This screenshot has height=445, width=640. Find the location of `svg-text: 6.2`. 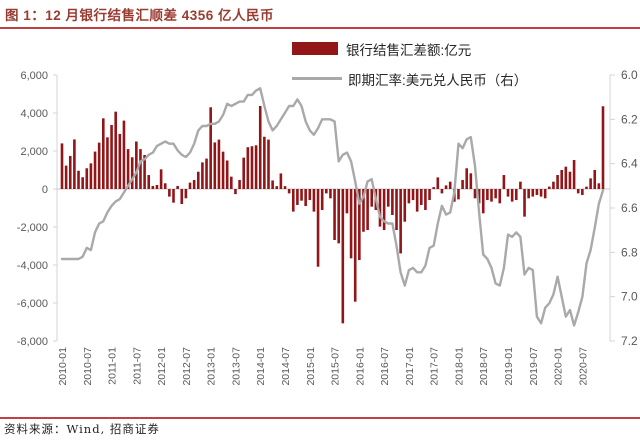

svg-text: 6.2 is located at coordinates (629, 119).